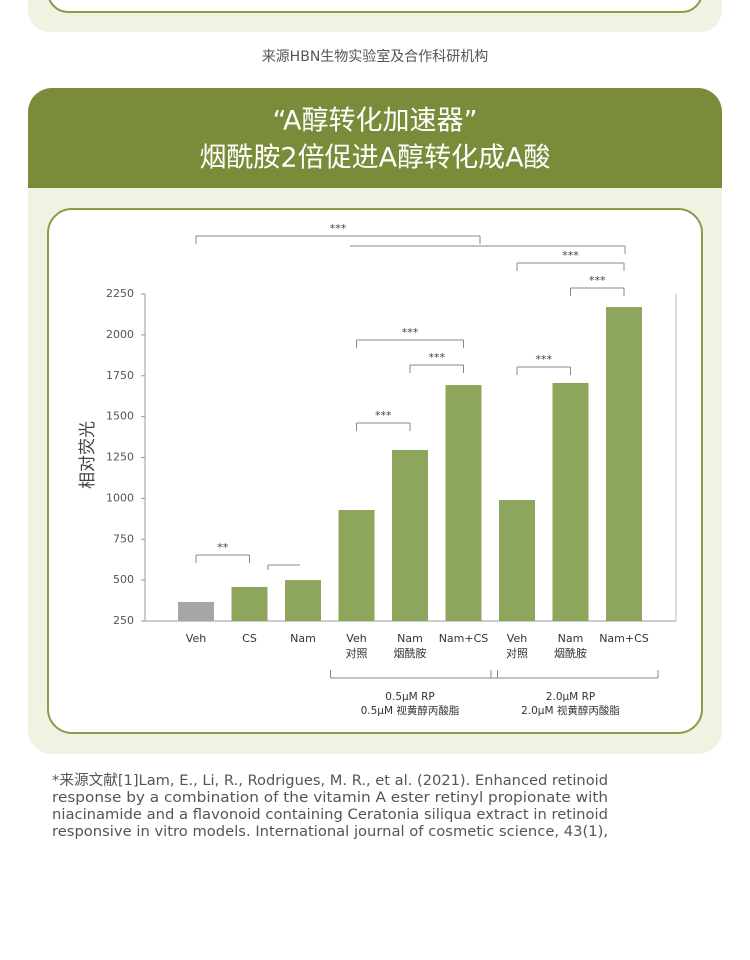  Describe the element at coordinates (223, 547) in the screenshot. I see `significance-label: **` at that location.